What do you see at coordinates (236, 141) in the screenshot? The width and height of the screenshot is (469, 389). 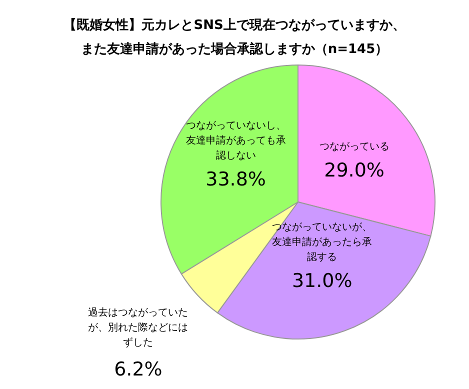 I see `slice-label: つながっていないし、友達申請があっても承認しない` at bounding box center [236, 141].